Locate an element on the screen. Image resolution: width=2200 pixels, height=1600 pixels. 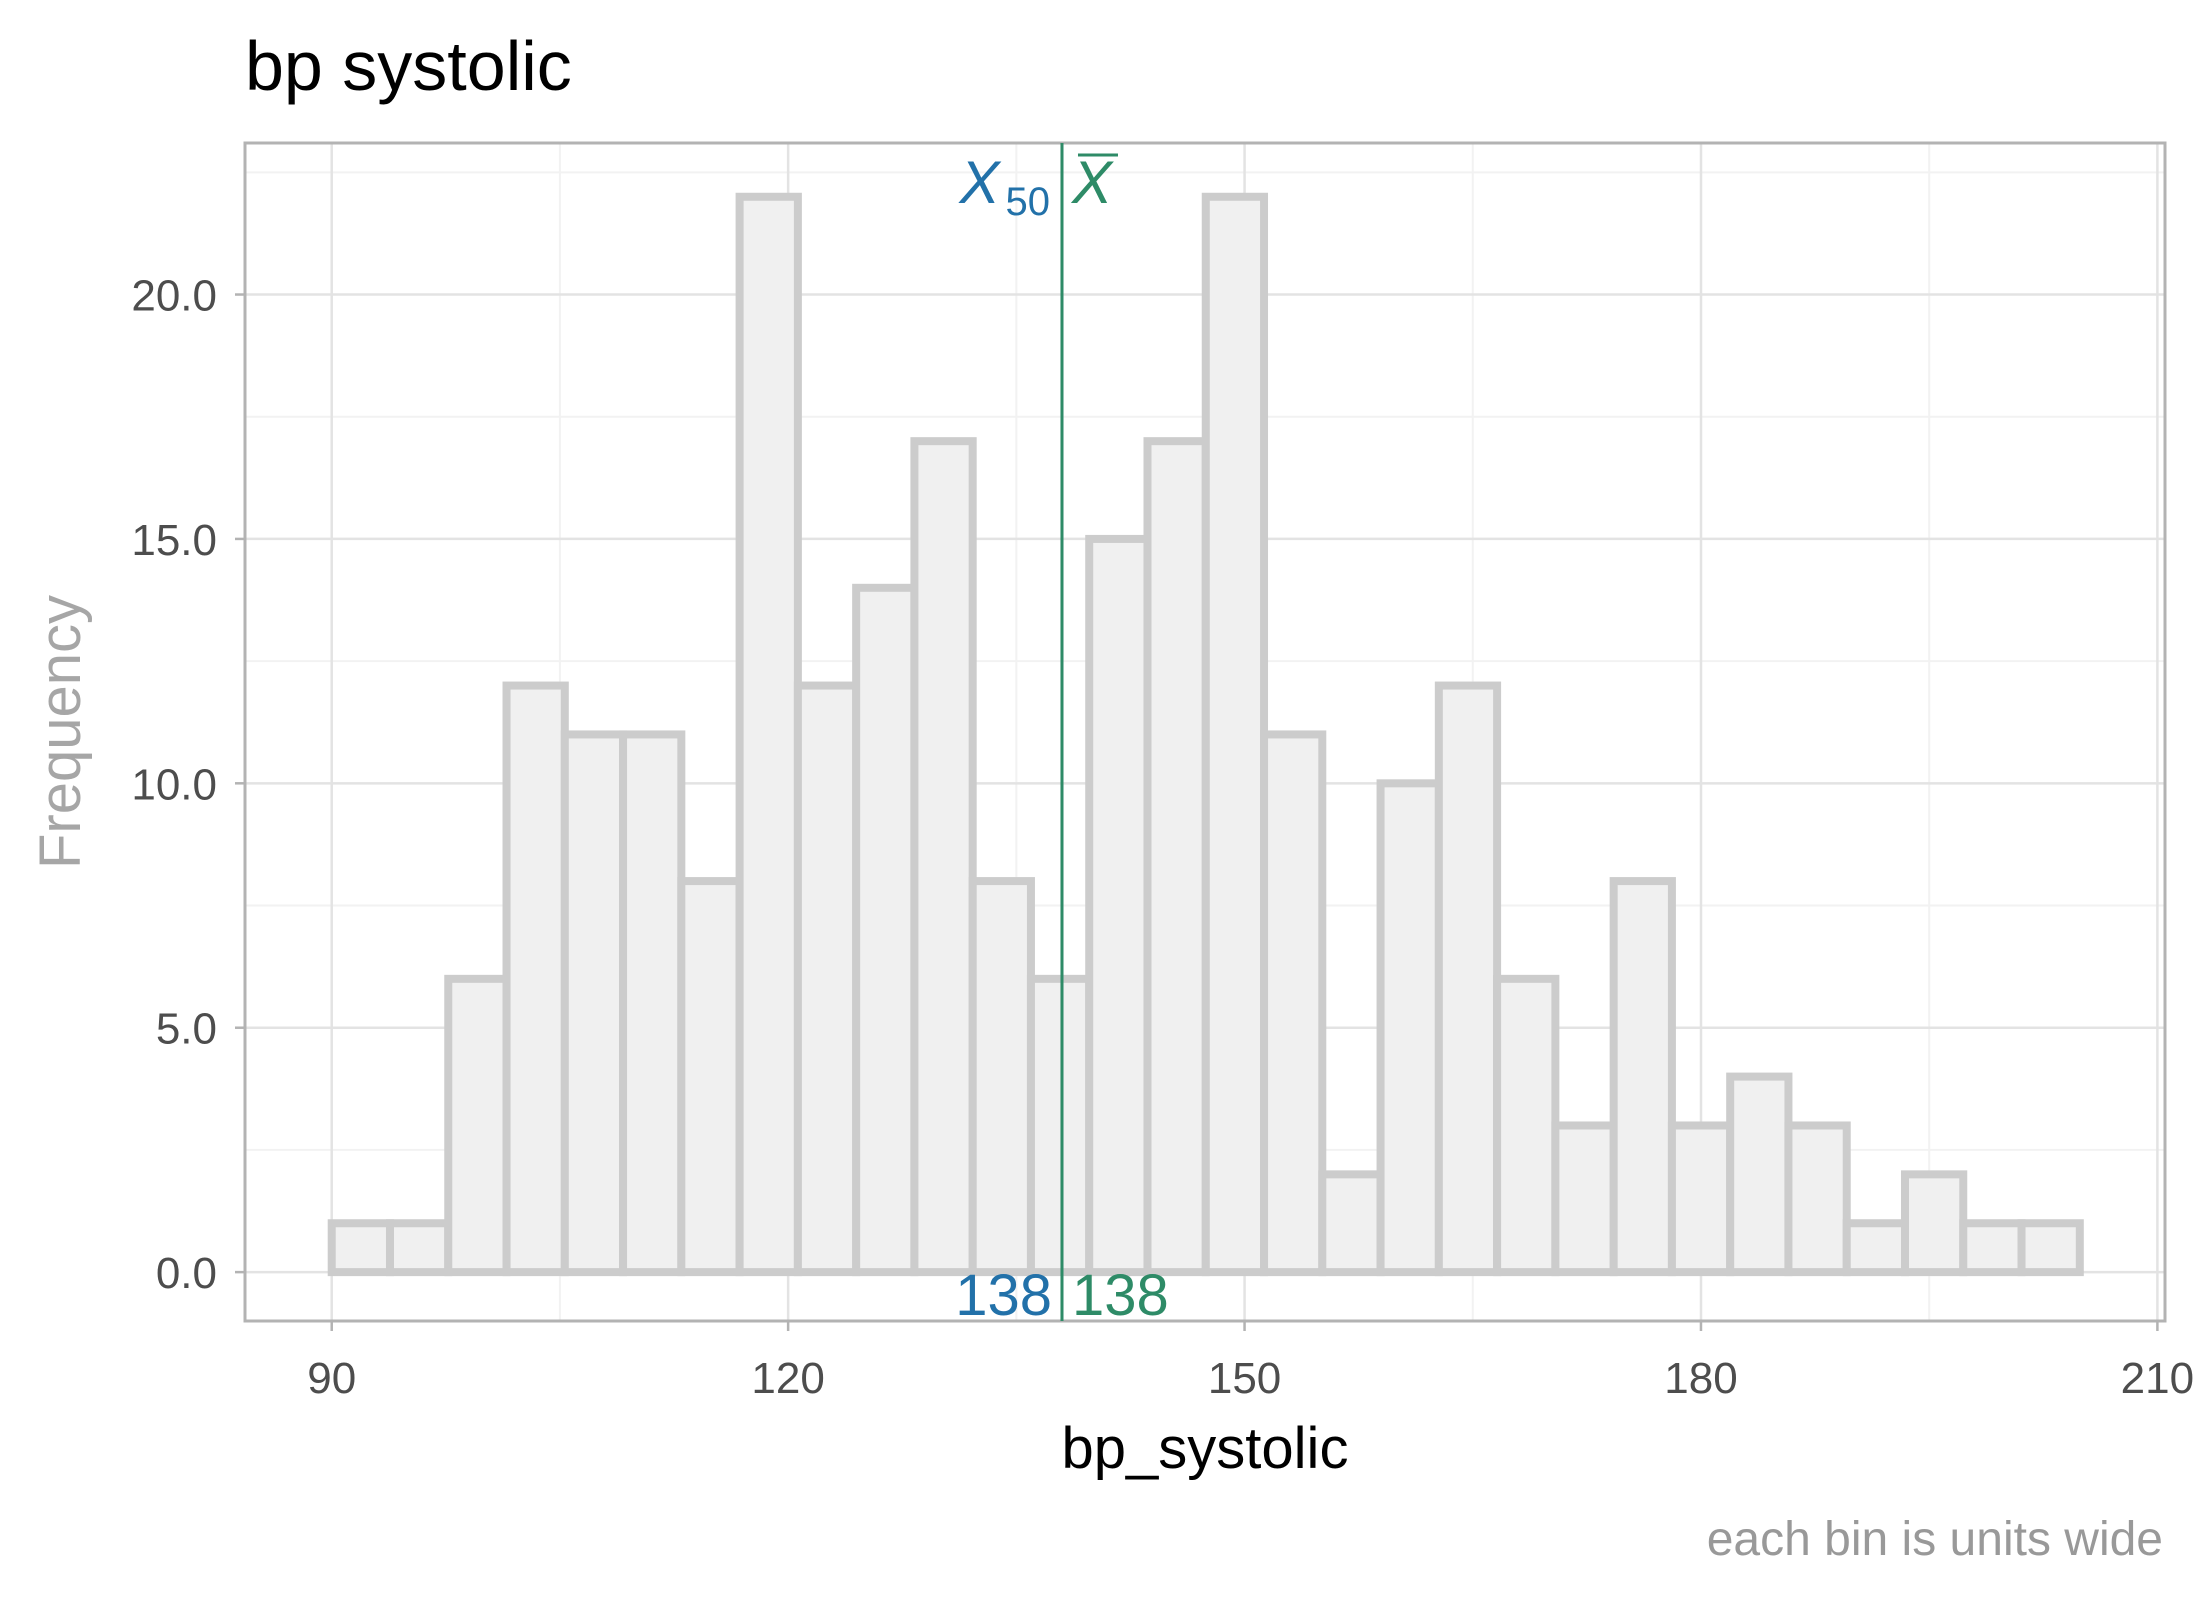
median-symbol: X 50 is located at coordinates (1003, 186).